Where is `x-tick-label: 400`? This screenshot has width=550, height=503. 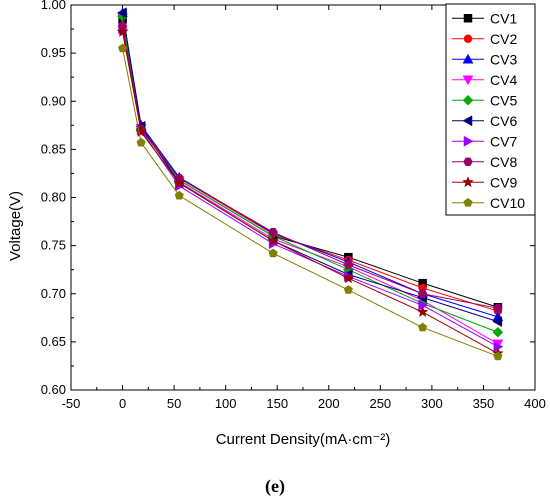 x-tick-label: 400 is located at coordinates (535, 403).